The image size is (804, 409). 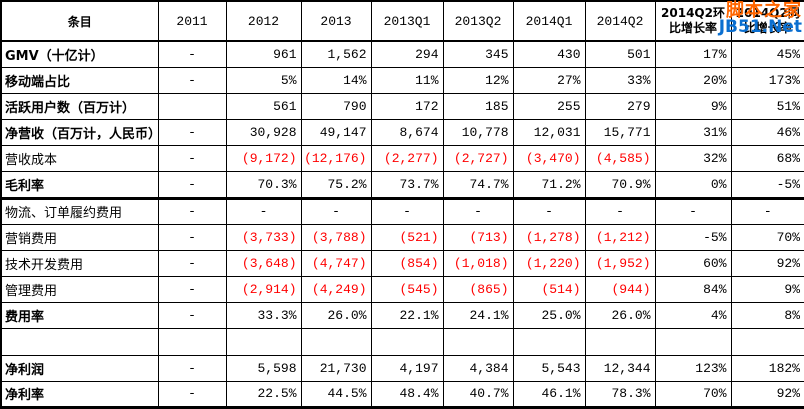 I want to click on column-header-item: 条目, so click(x=79, y=21).